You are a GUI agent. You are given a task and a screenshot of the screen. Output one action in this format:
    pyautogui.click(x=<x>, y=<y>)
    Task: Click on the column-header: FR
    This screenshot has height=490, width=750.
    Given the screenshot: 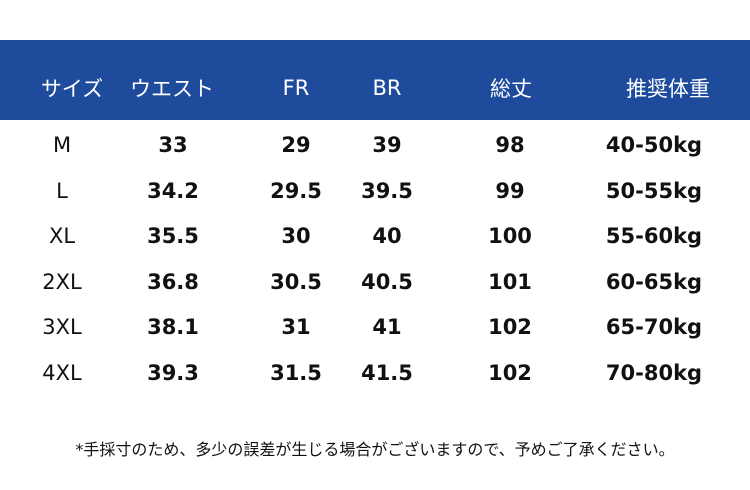 What is the action you would take?
    pyautogui.click(x=296, y=88)
    